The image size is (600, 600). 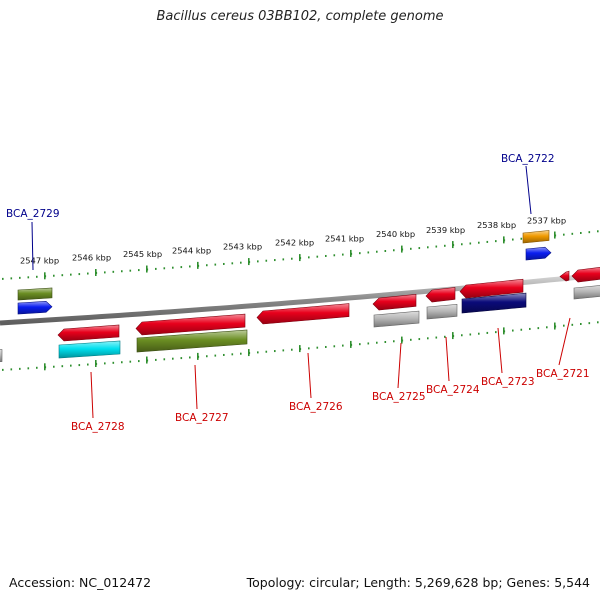 What do you see at coordinates (536, 237) in the screenshot?
I see `gene-bar-bca-2722-domain` at bounding box center [536, 237].